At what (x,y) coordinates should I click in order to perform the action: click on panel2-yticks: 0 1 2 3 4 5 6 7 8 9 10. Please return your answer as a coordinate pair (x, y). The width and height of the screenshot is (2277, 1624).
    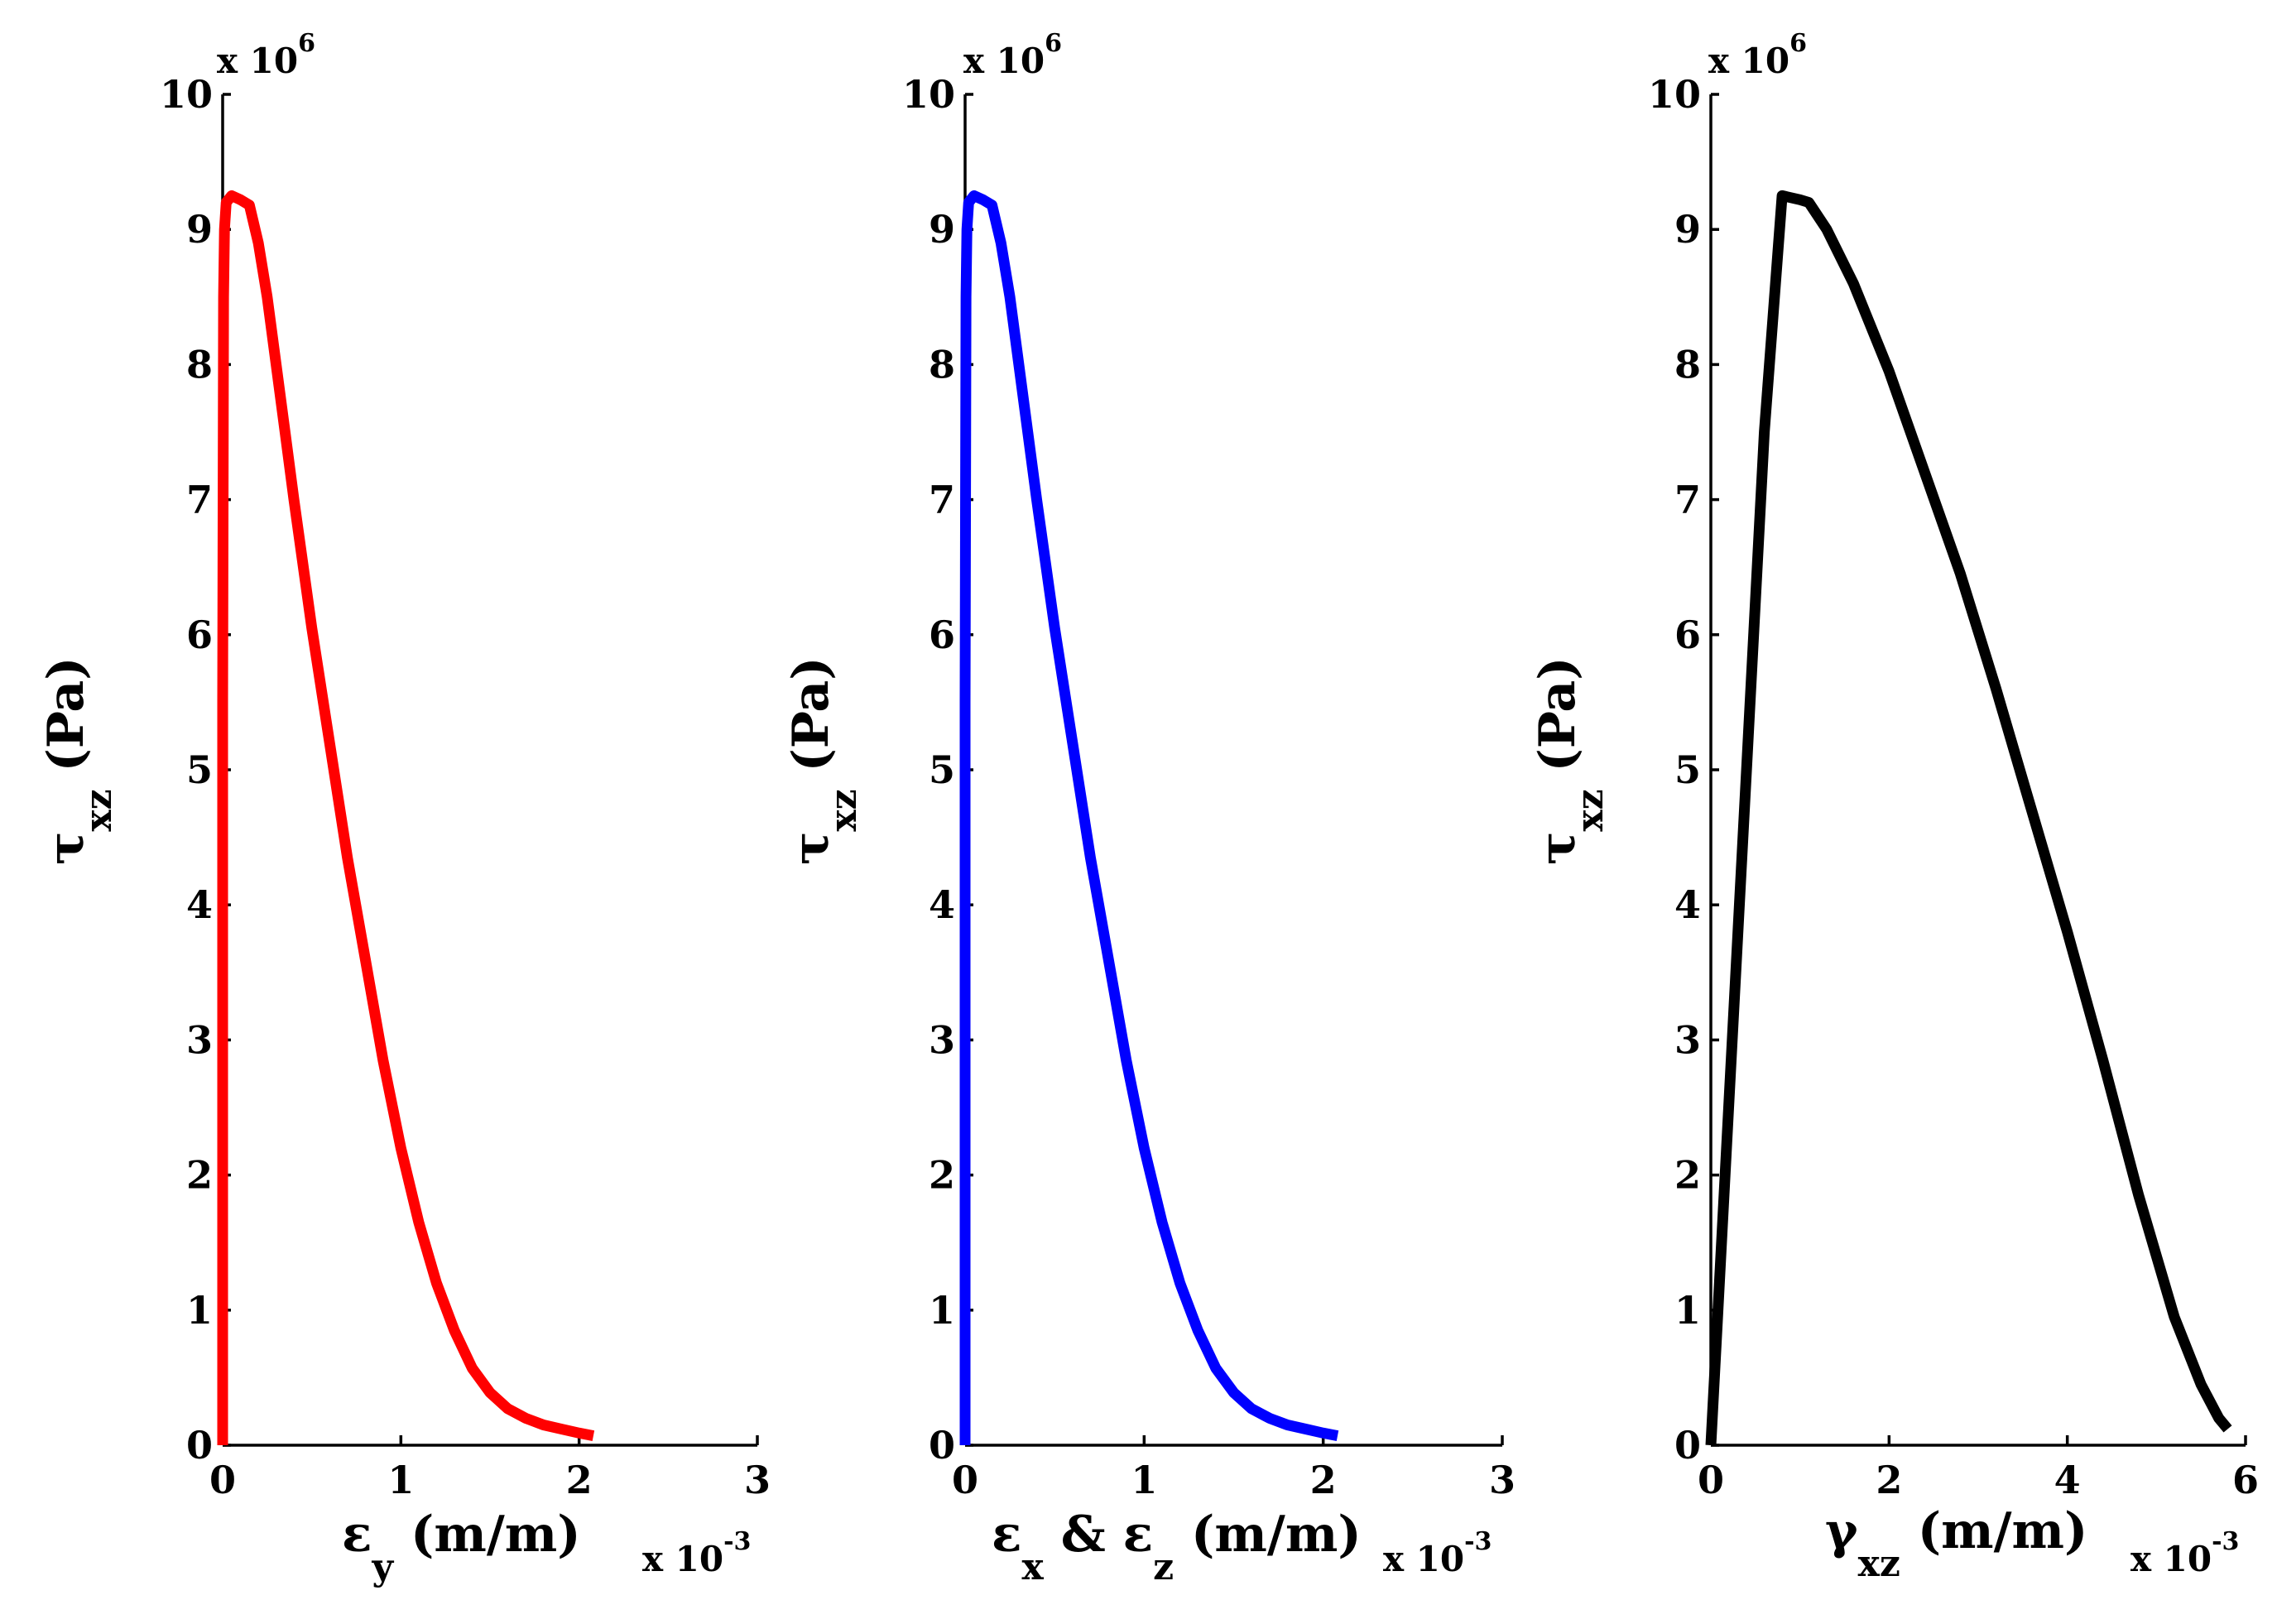
    Looking at the image, I should click on (938, 770).